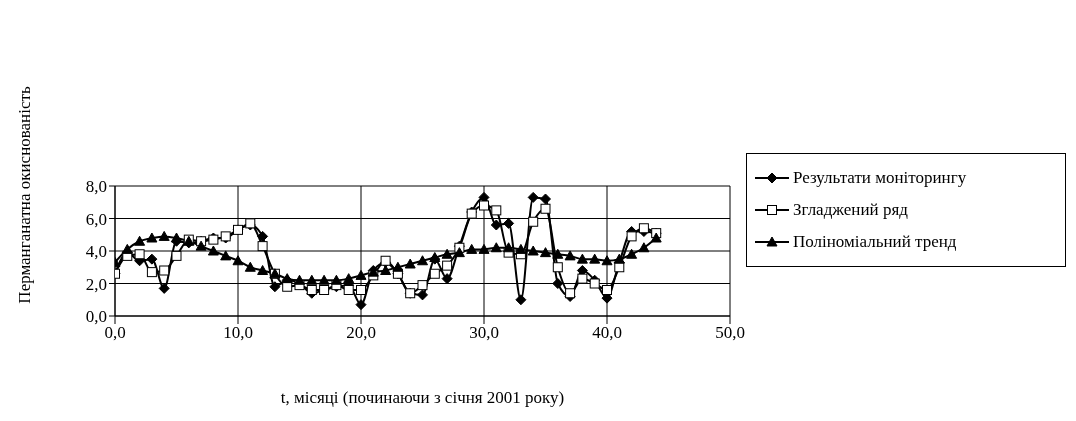 The height and width of the screenshot is (421, 1076). I want to click on y-tick-label: 0,0, so click(96, 317).